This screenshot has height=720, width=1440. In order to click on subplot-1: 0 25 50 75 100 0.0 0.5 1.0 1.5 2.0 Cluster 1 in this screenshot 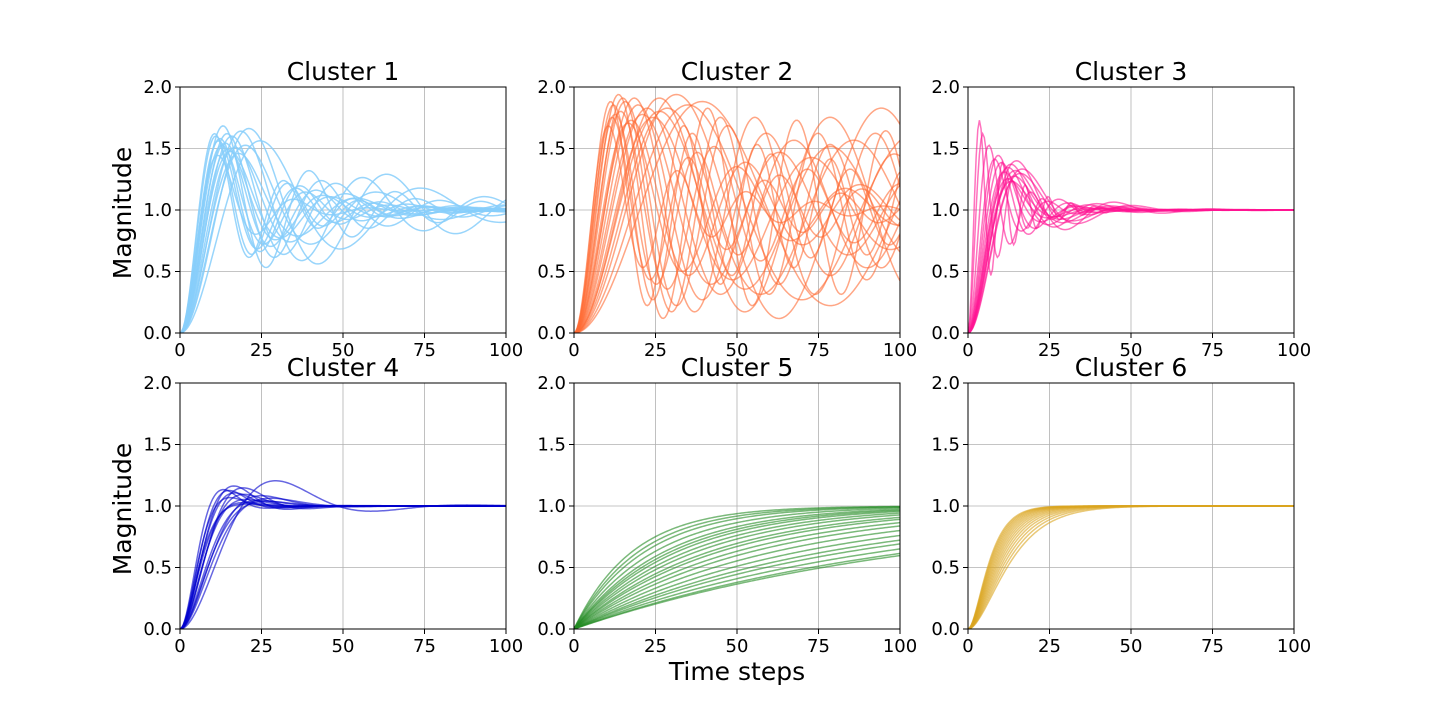, I will do `click(333, 209)`.